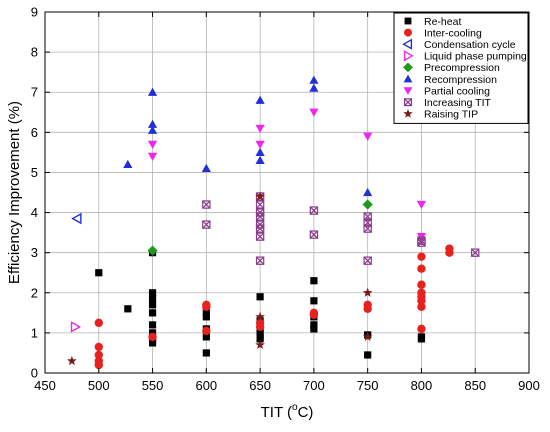 The width and height of the screenshot is (550, 432). I want to click on legend-label: Recompression, so click(460, 80).